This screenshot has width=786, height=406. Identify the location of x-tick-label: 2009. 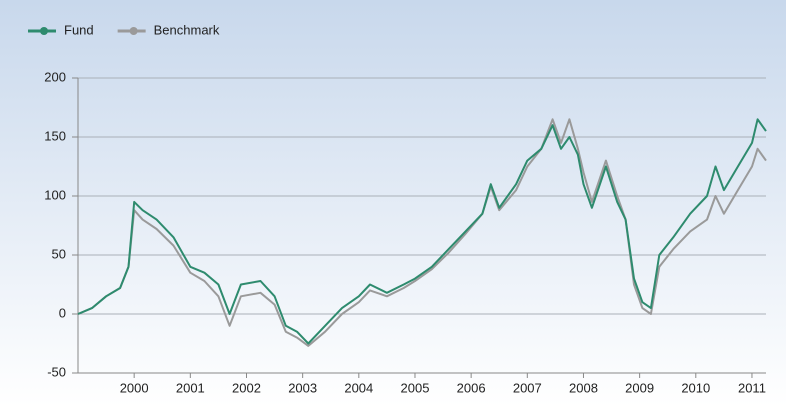
(639, 387).